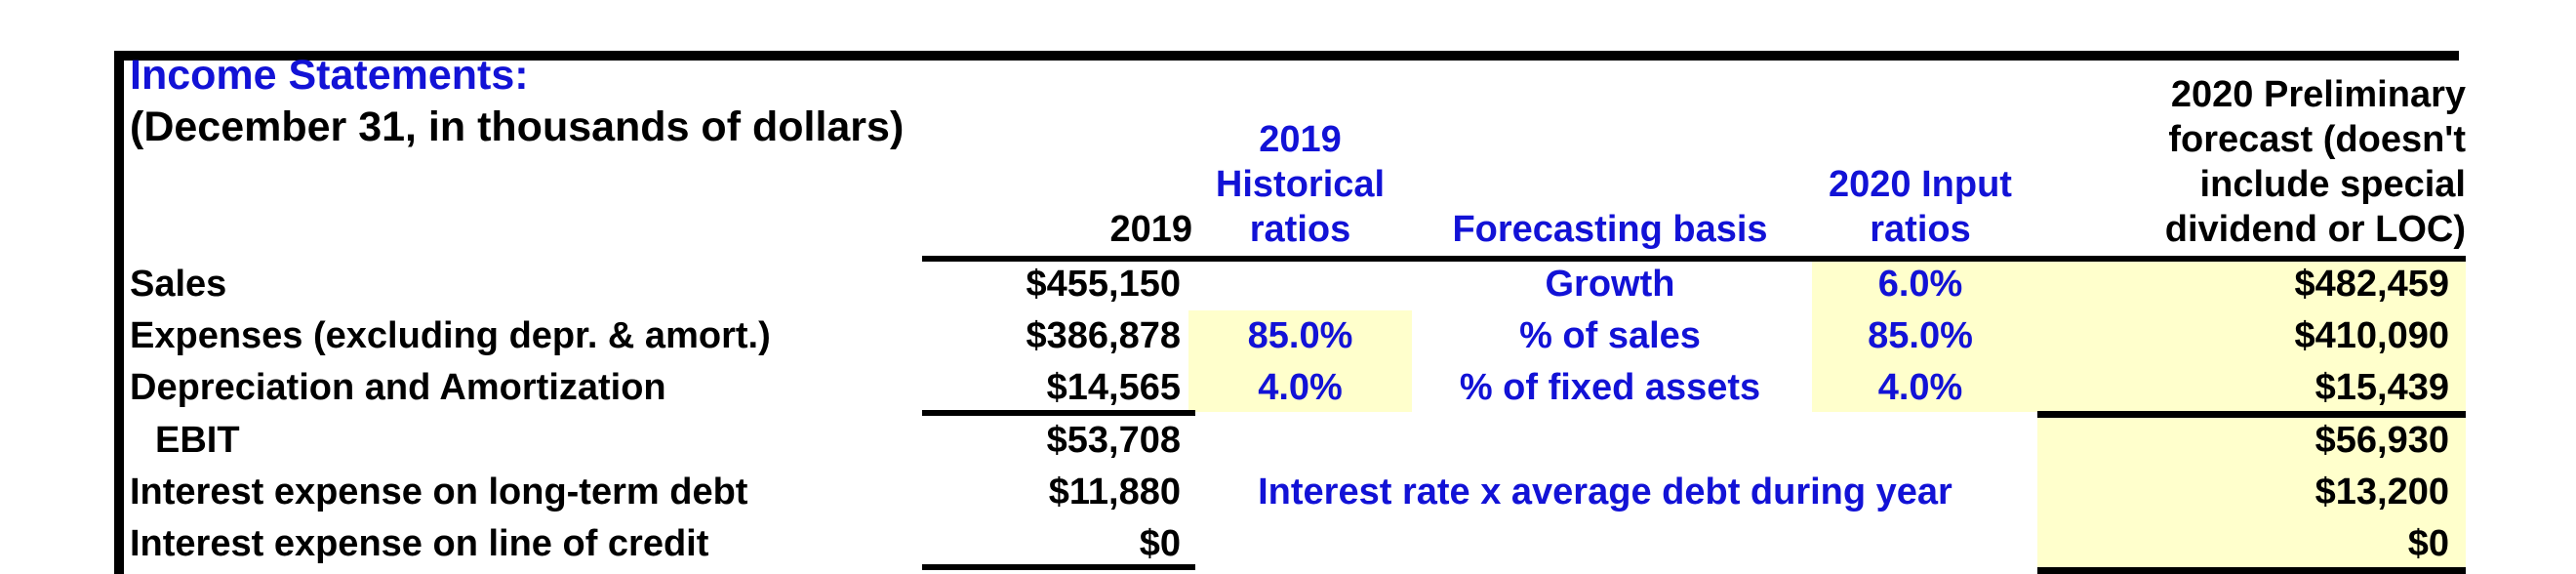  I want to click on cell-expenses-2019: $386,878, so click(1104, 335).